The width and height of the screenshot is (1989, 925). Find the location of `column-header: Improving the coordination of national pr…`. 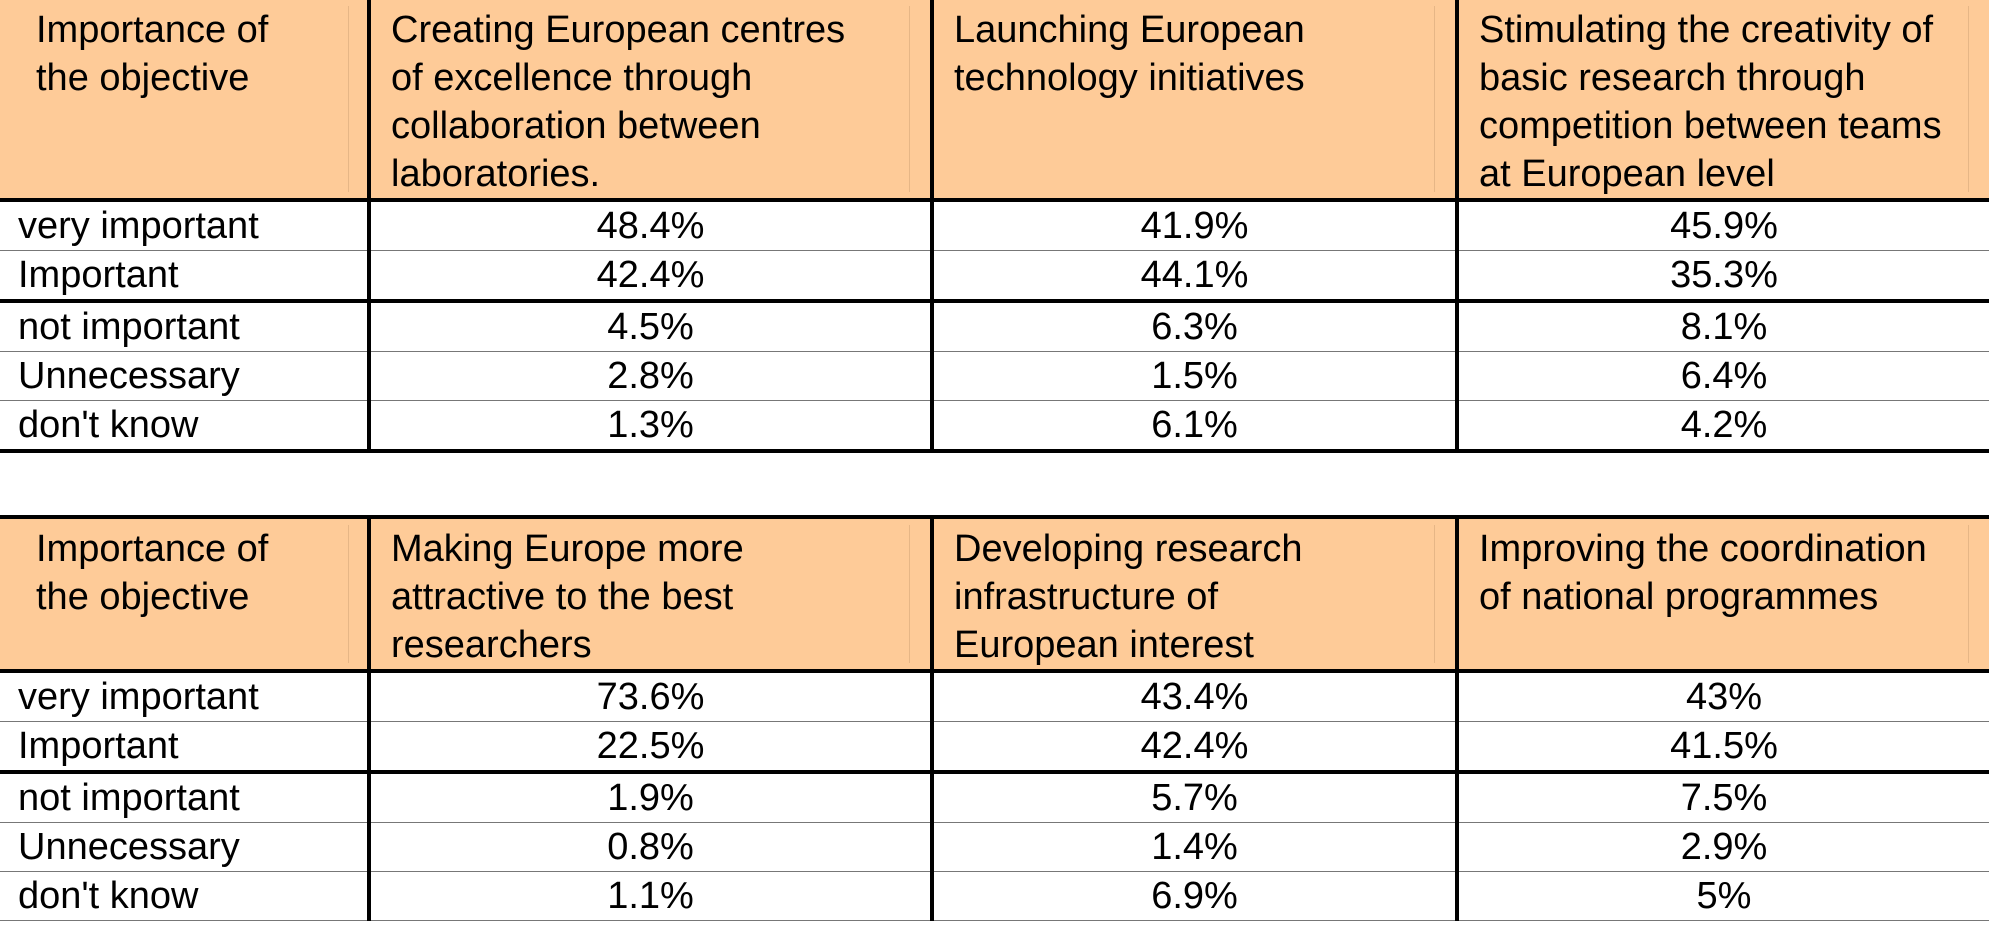

column-header: Improving the coordination of national pr… is located at coordinates (1722, 595).